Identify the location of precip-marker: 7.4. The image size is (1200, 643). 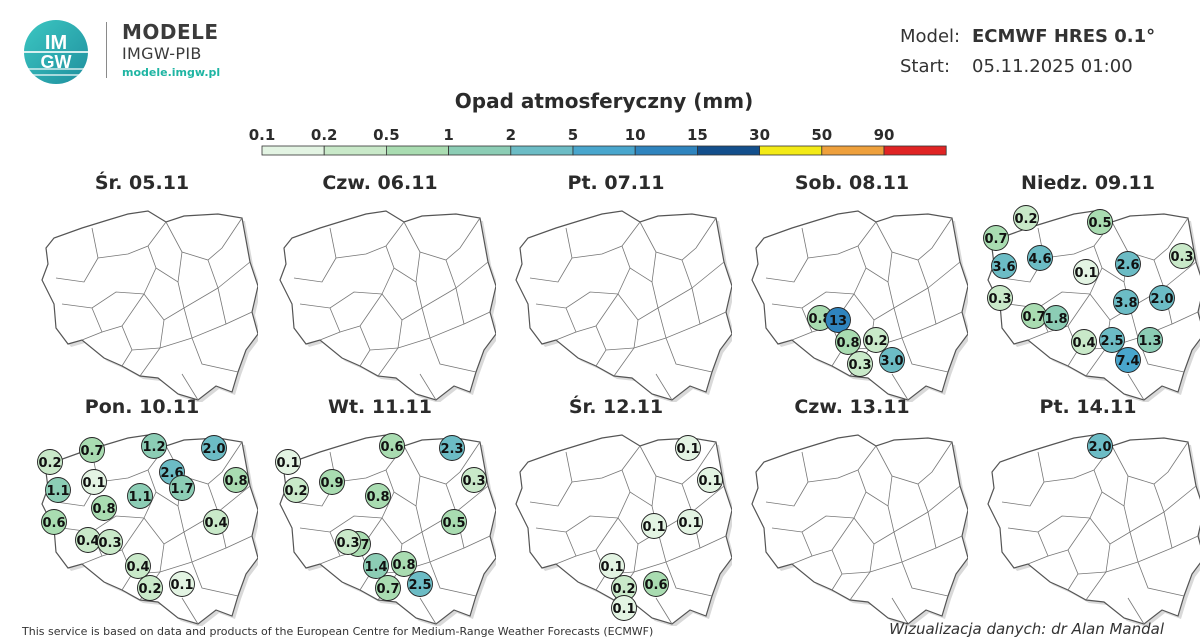
(1128, 360).